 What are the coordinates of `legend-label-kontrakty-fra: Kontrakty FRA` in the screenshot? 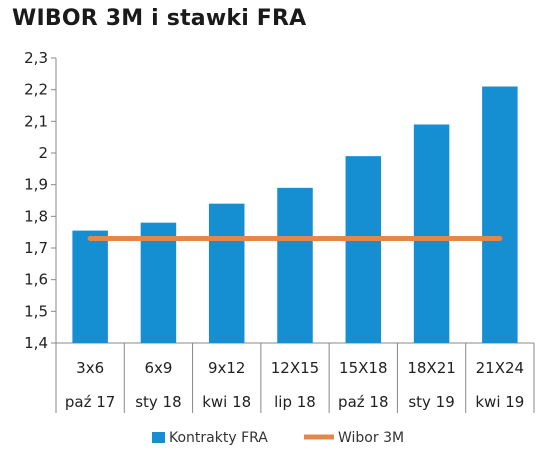 It's located at (218, 438).